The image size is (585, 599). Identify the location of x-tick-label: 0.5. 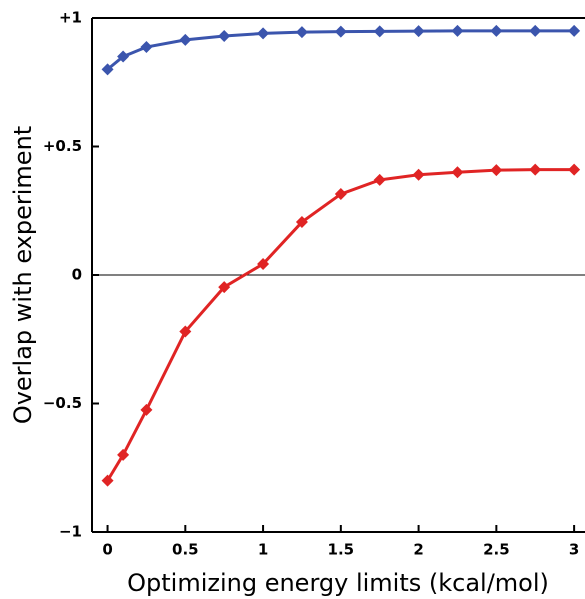
(185, 550).